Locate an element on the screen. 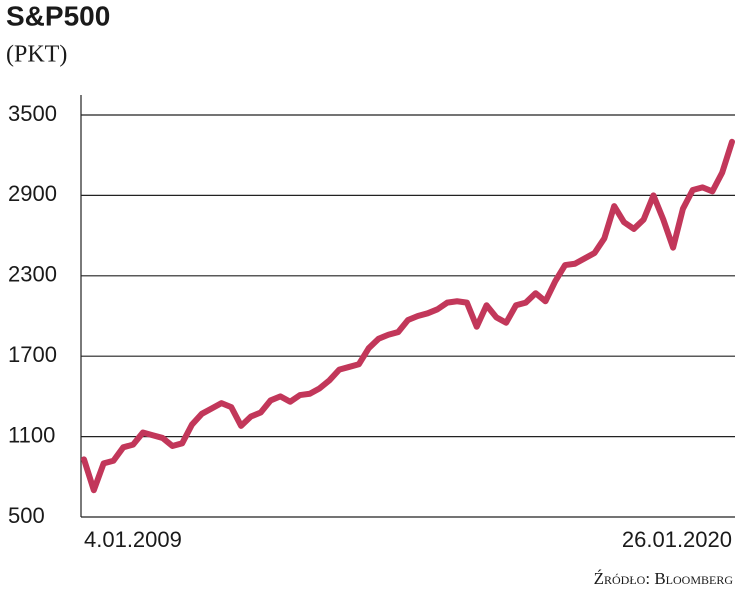  y-tick-label: 1700 is located at coordinates (32, 354).